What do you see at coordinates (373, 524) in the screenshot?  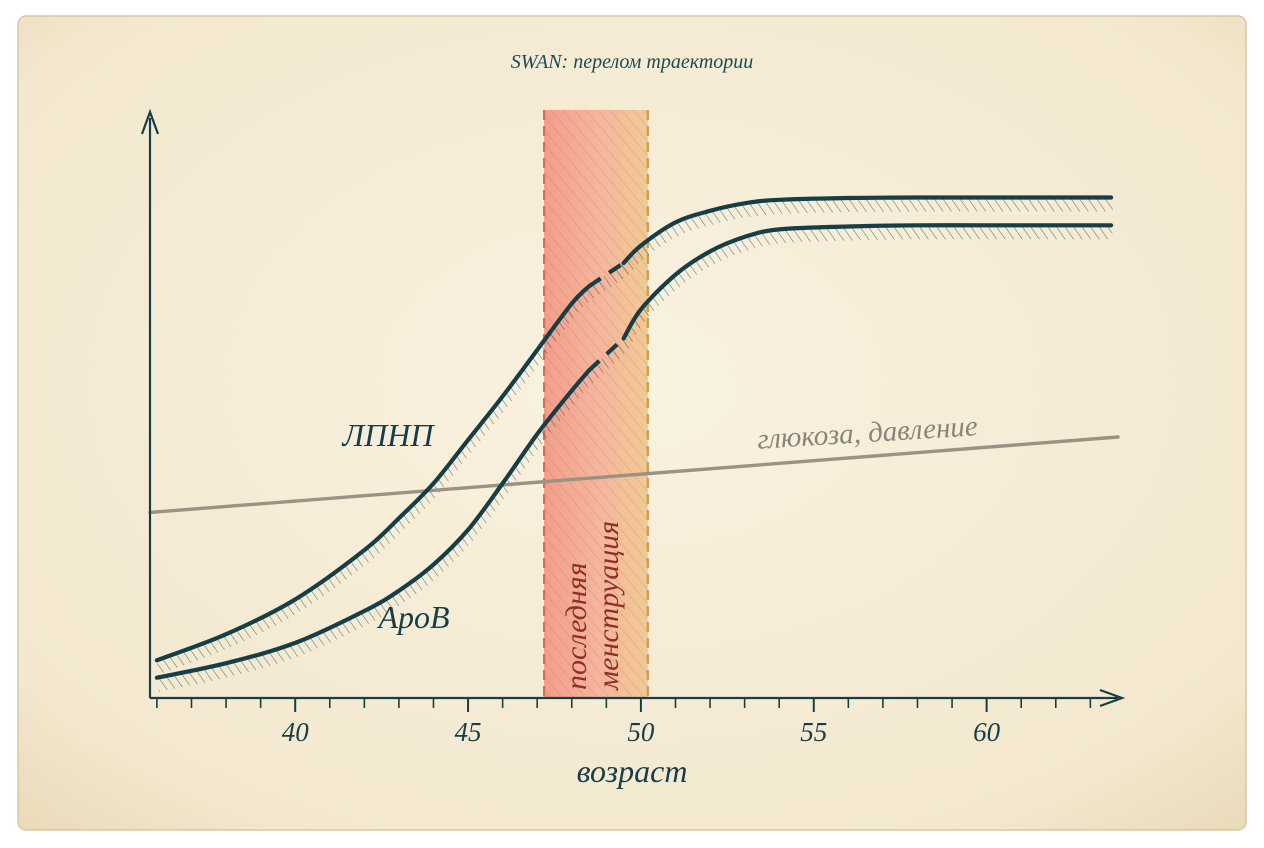 I see `series-line-apob-pre` at bounding box center [373, 524].